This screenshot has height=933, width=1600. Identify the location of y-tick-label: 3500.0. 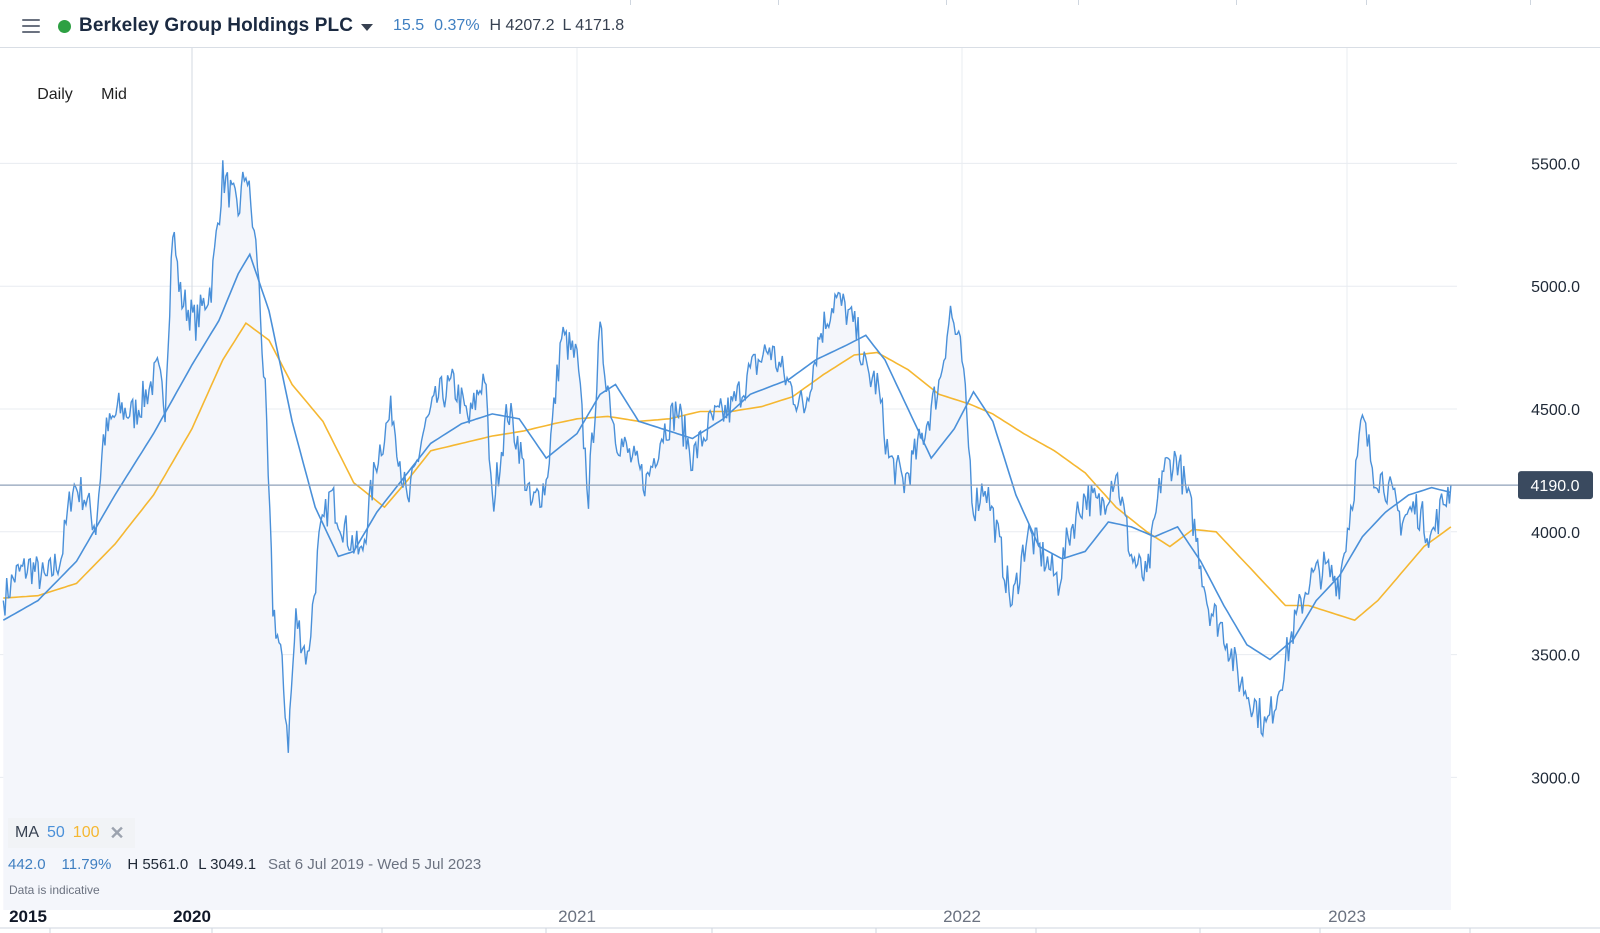
(1555, 656).